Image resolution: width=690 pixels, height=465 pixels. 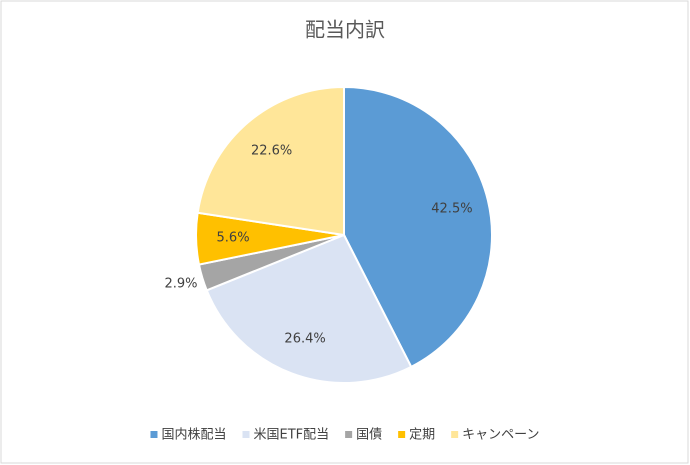 I want to click on data-label: 5.6%, so click(x=233, y=237).